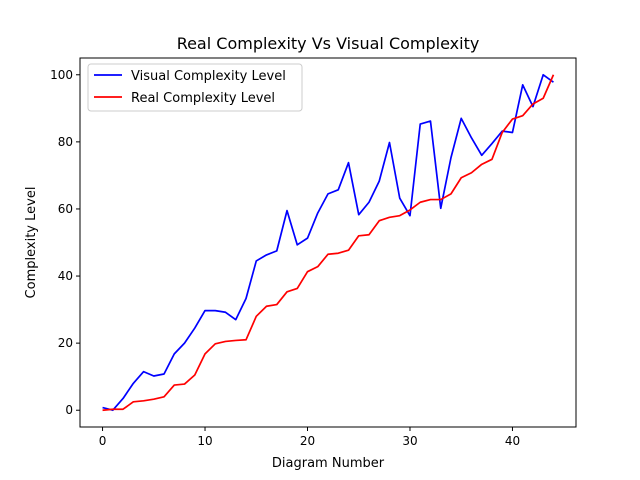 The width and height of the screenshot is (640, 480). I want to click on y-tick-label: 100, so click(61, 75).